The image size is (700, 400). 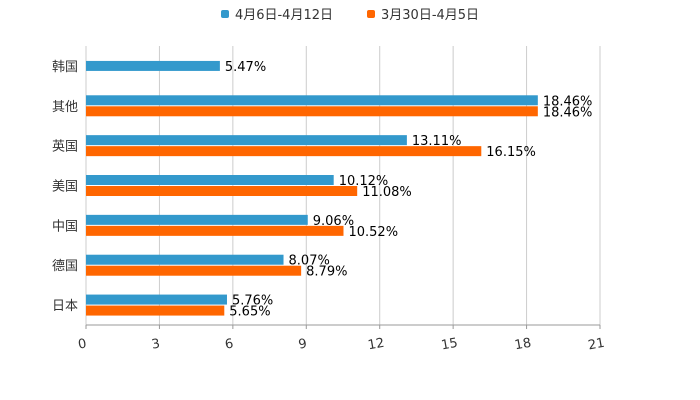 I want to click on y-category-label: 中国, so click(x=65, y=226).